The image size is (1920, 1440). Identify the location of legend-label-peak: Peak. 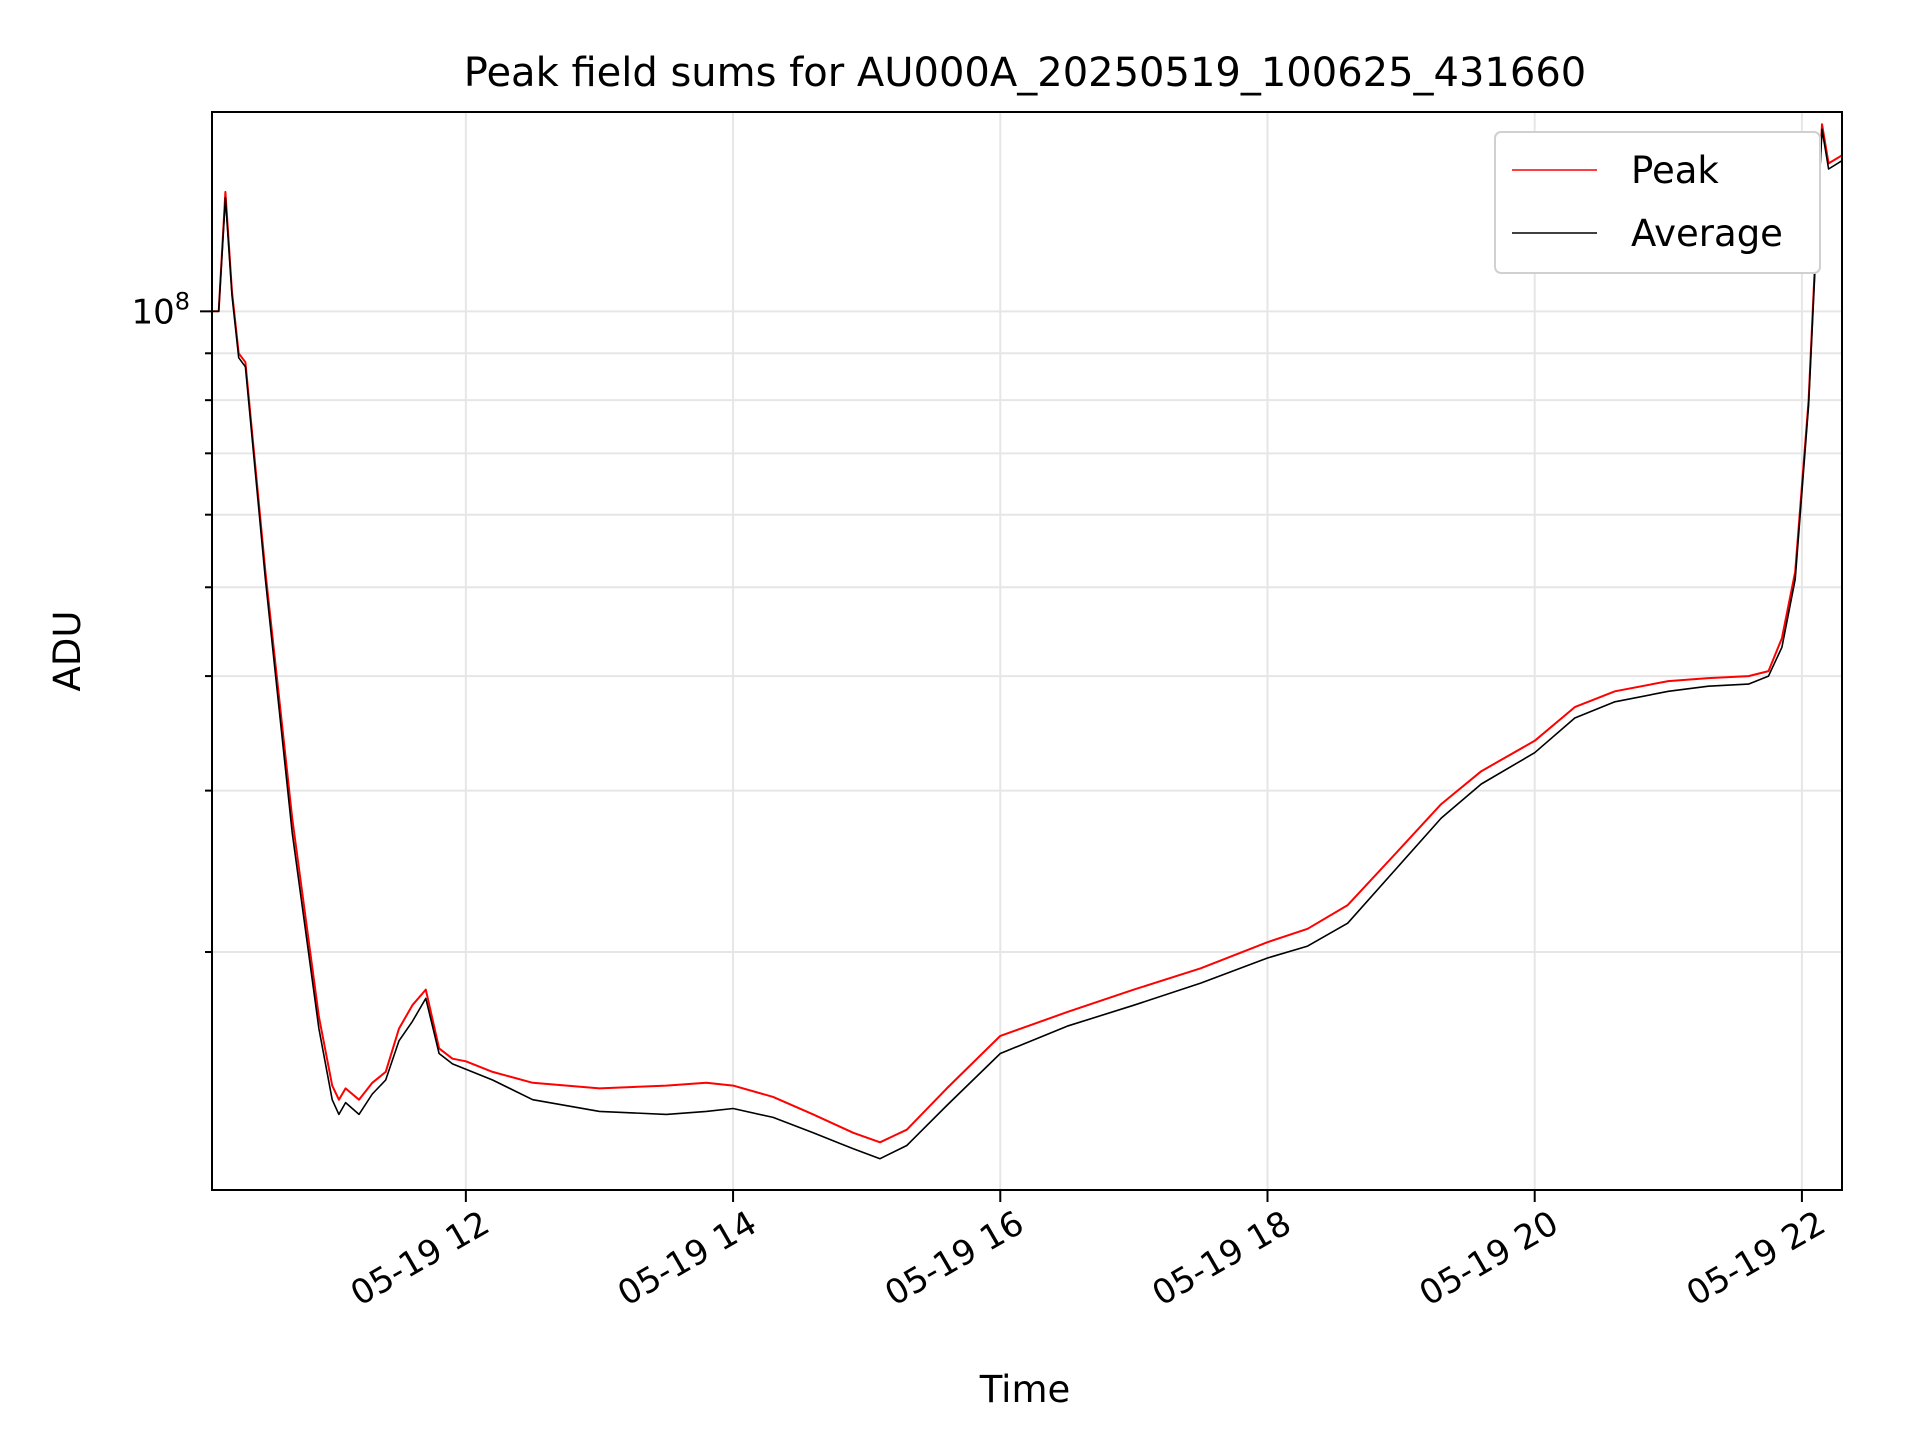
(1675, 170).